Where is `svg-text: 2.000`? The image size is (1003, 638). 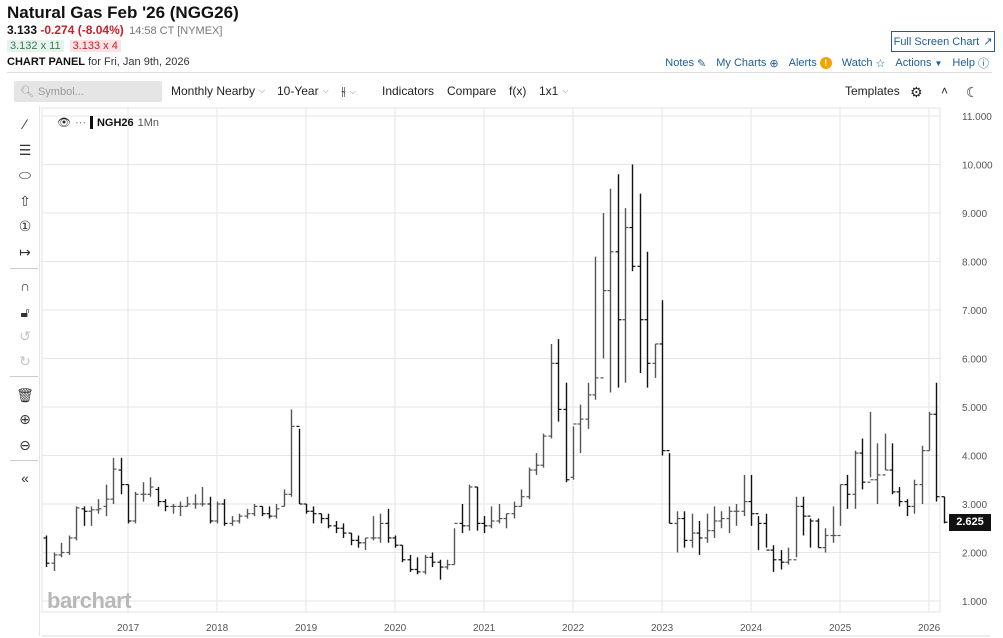 svg-text: 2.000 is located at coordinates (974, 554).